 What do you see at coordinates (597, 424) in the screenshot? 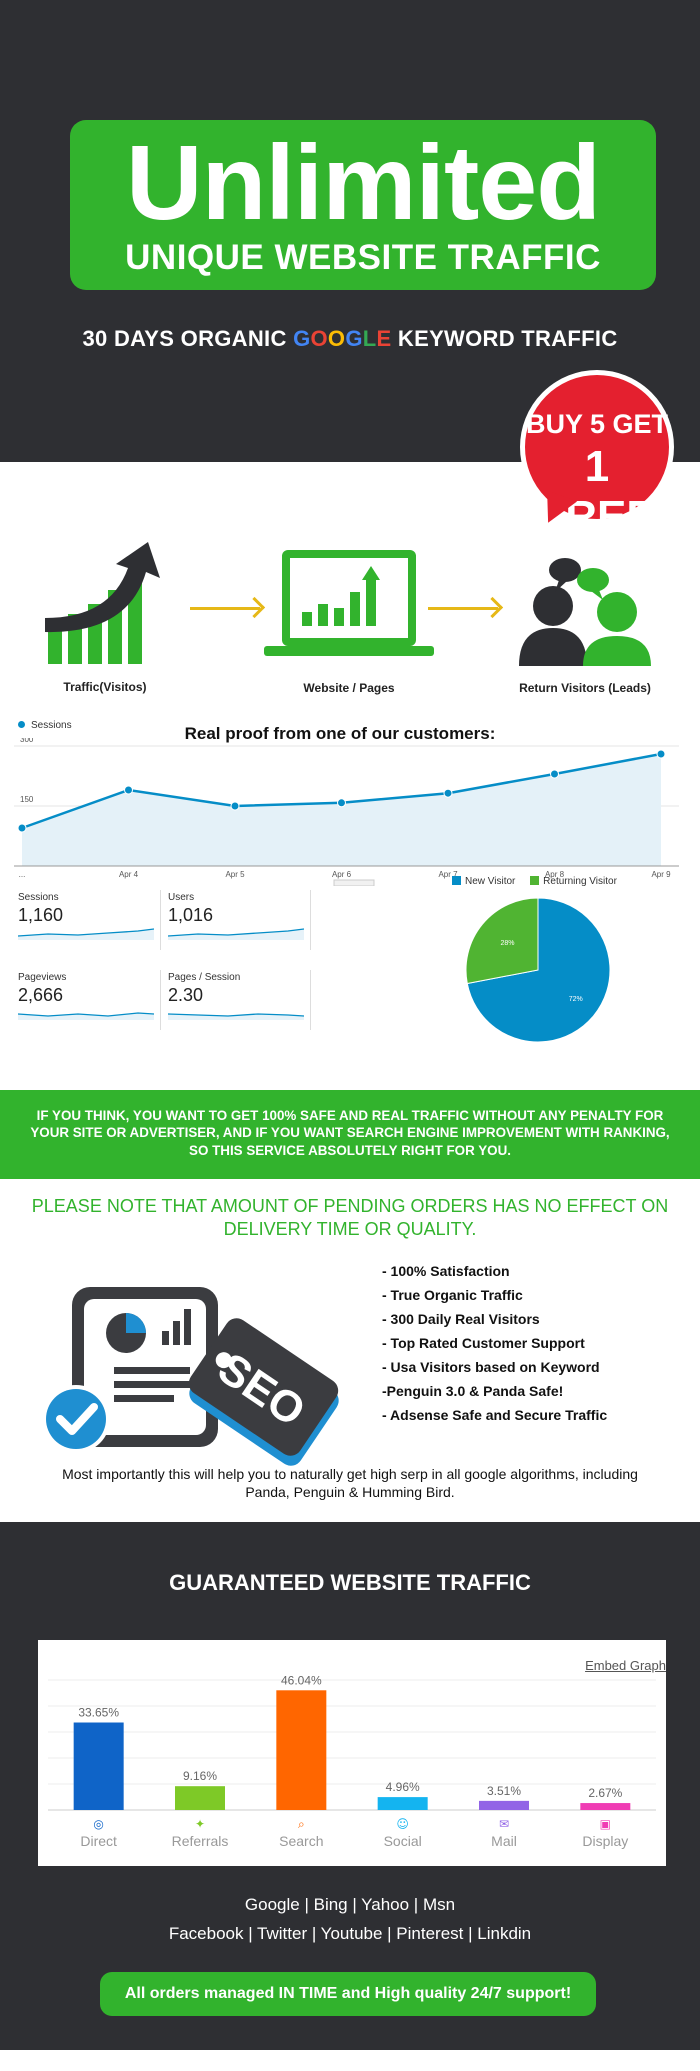
I see `promo-line1: BUY 5 GET` at bounding box center [597, 424].